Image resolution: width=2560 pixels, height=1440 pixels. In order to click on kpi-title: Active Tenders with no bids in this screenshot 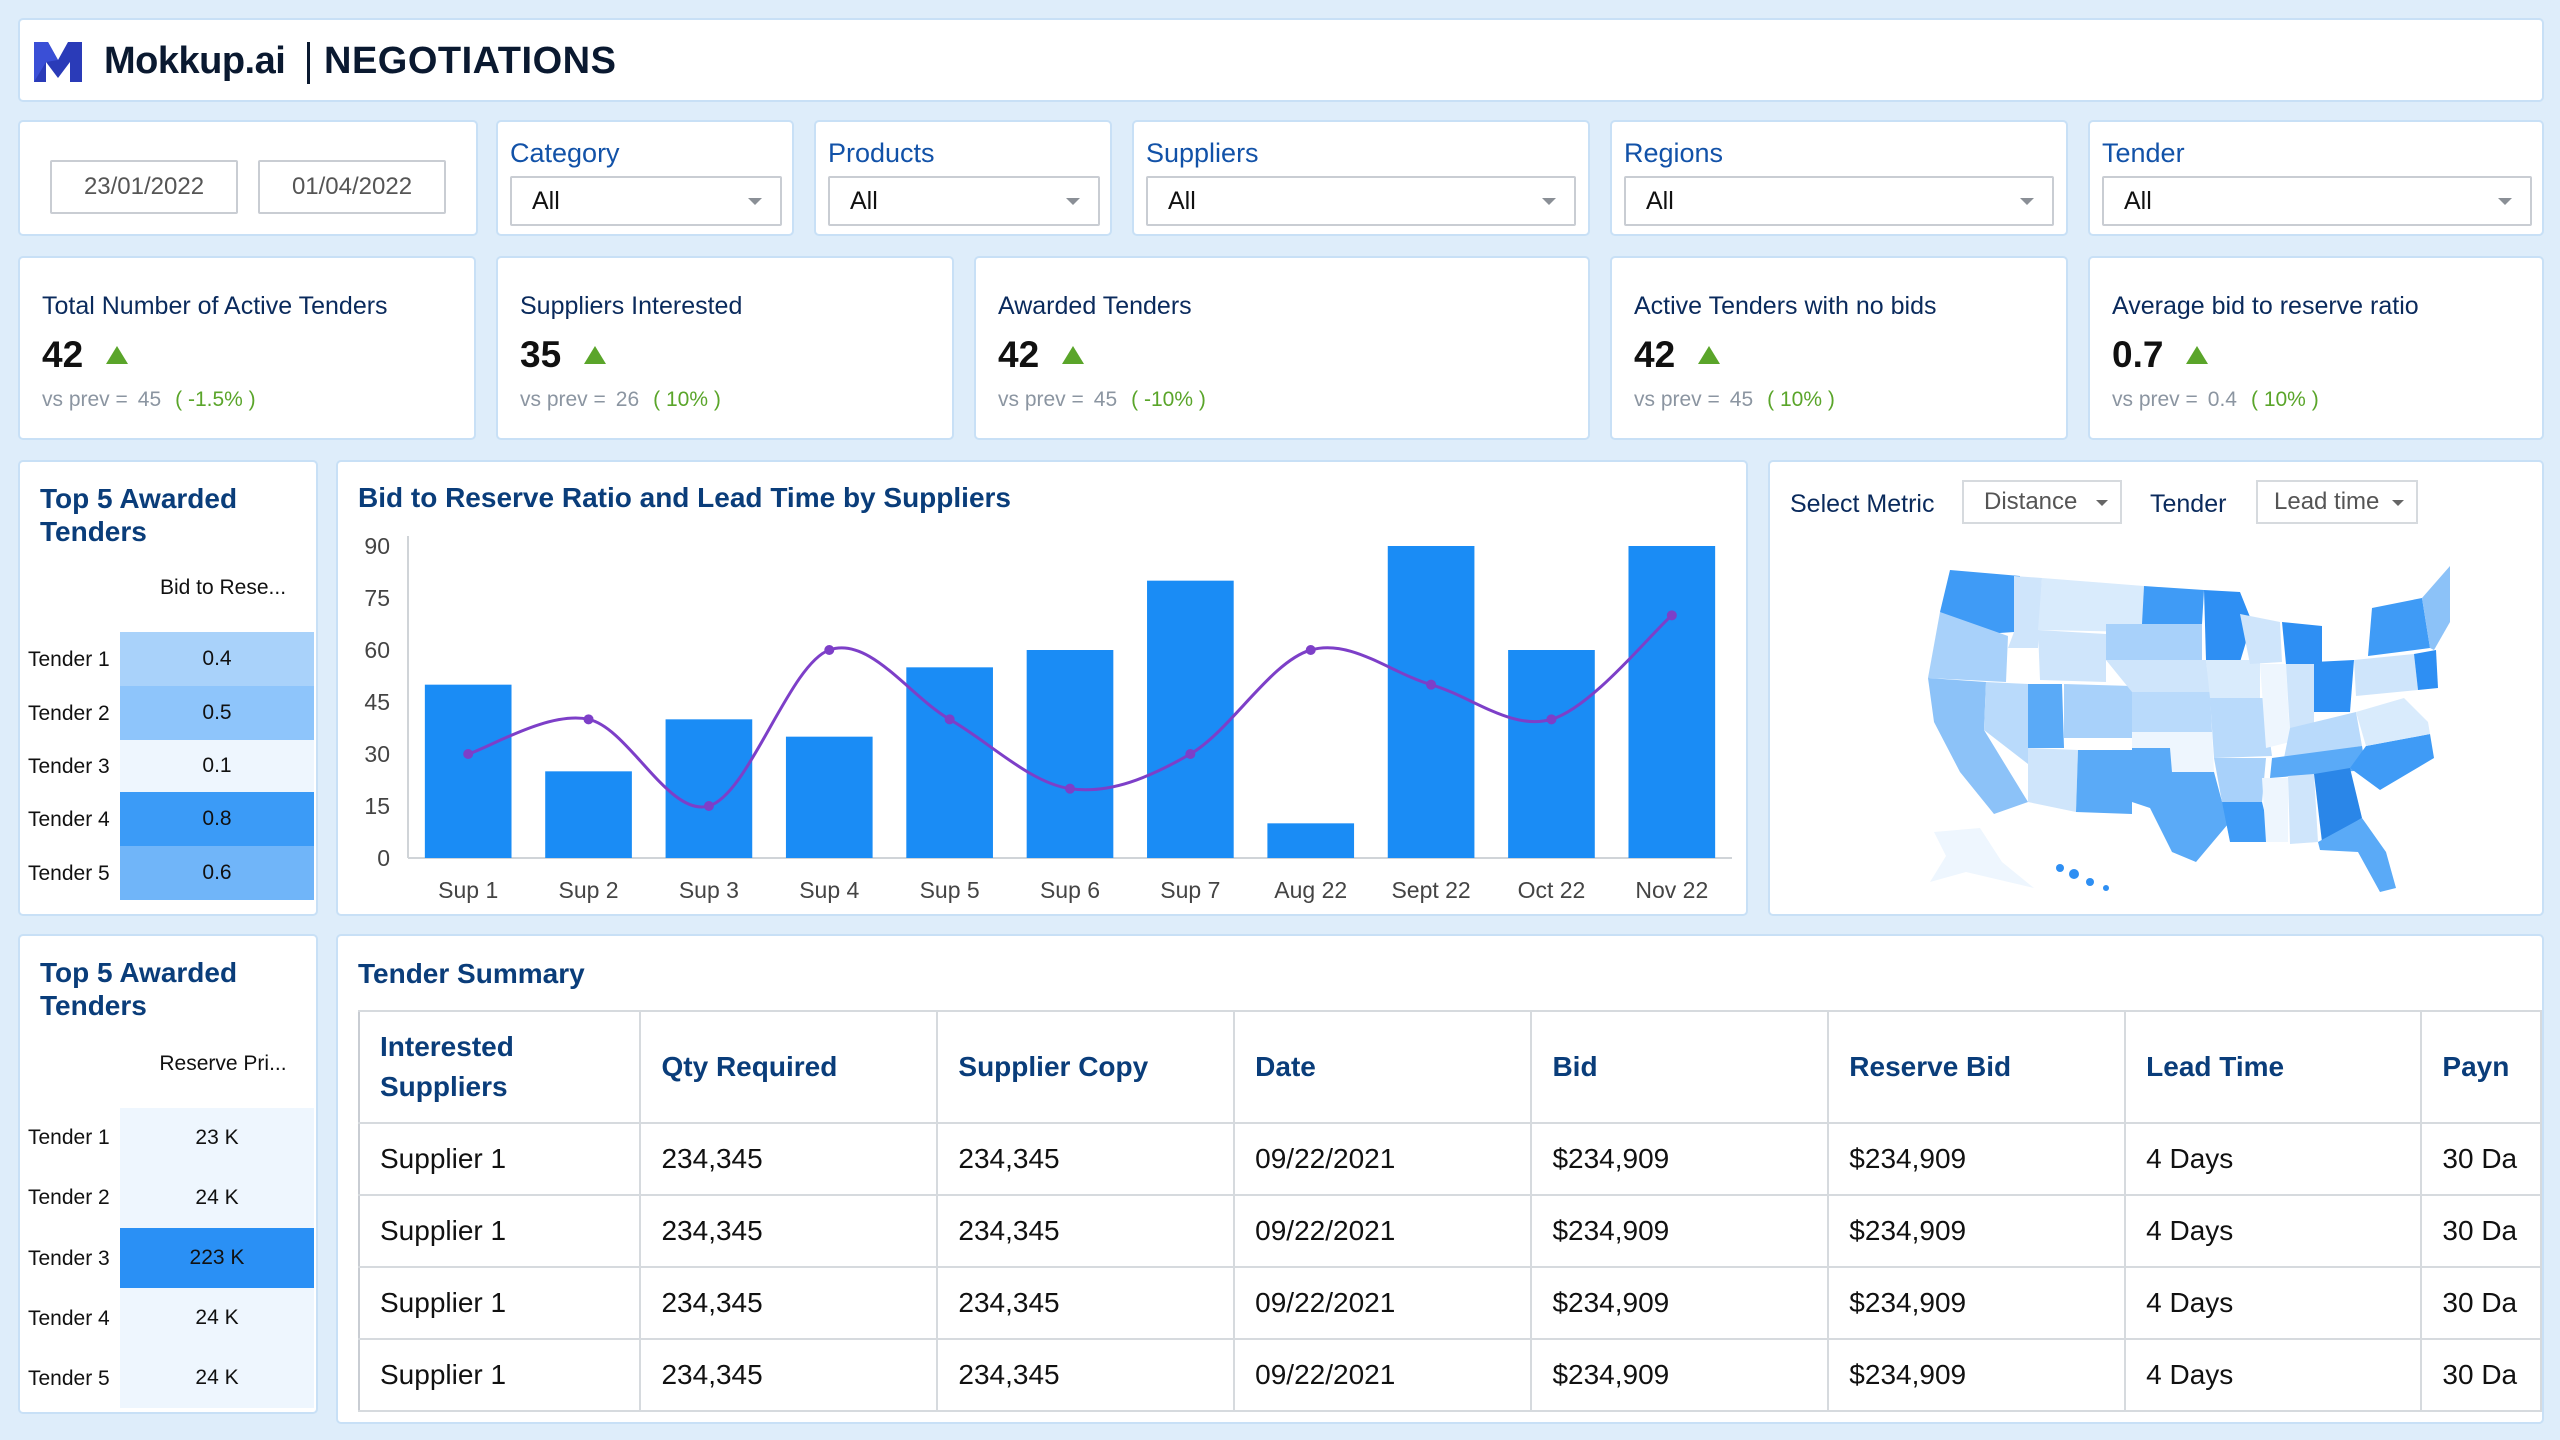, I will do `click(1785, 306)`.